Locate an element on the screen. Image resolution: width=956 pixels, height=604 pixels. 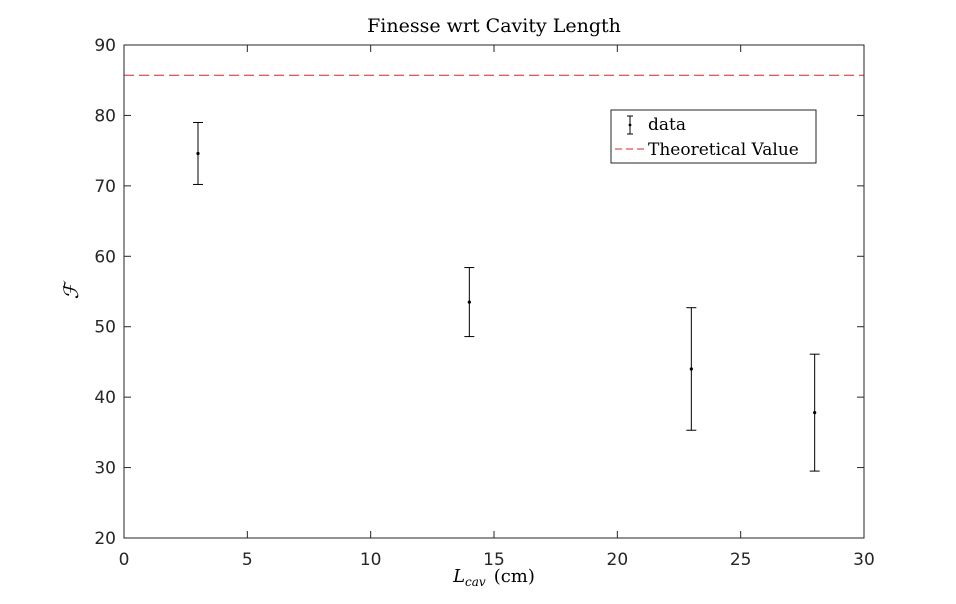
x-tick-label: 15 is located at coordinates (494, 560).